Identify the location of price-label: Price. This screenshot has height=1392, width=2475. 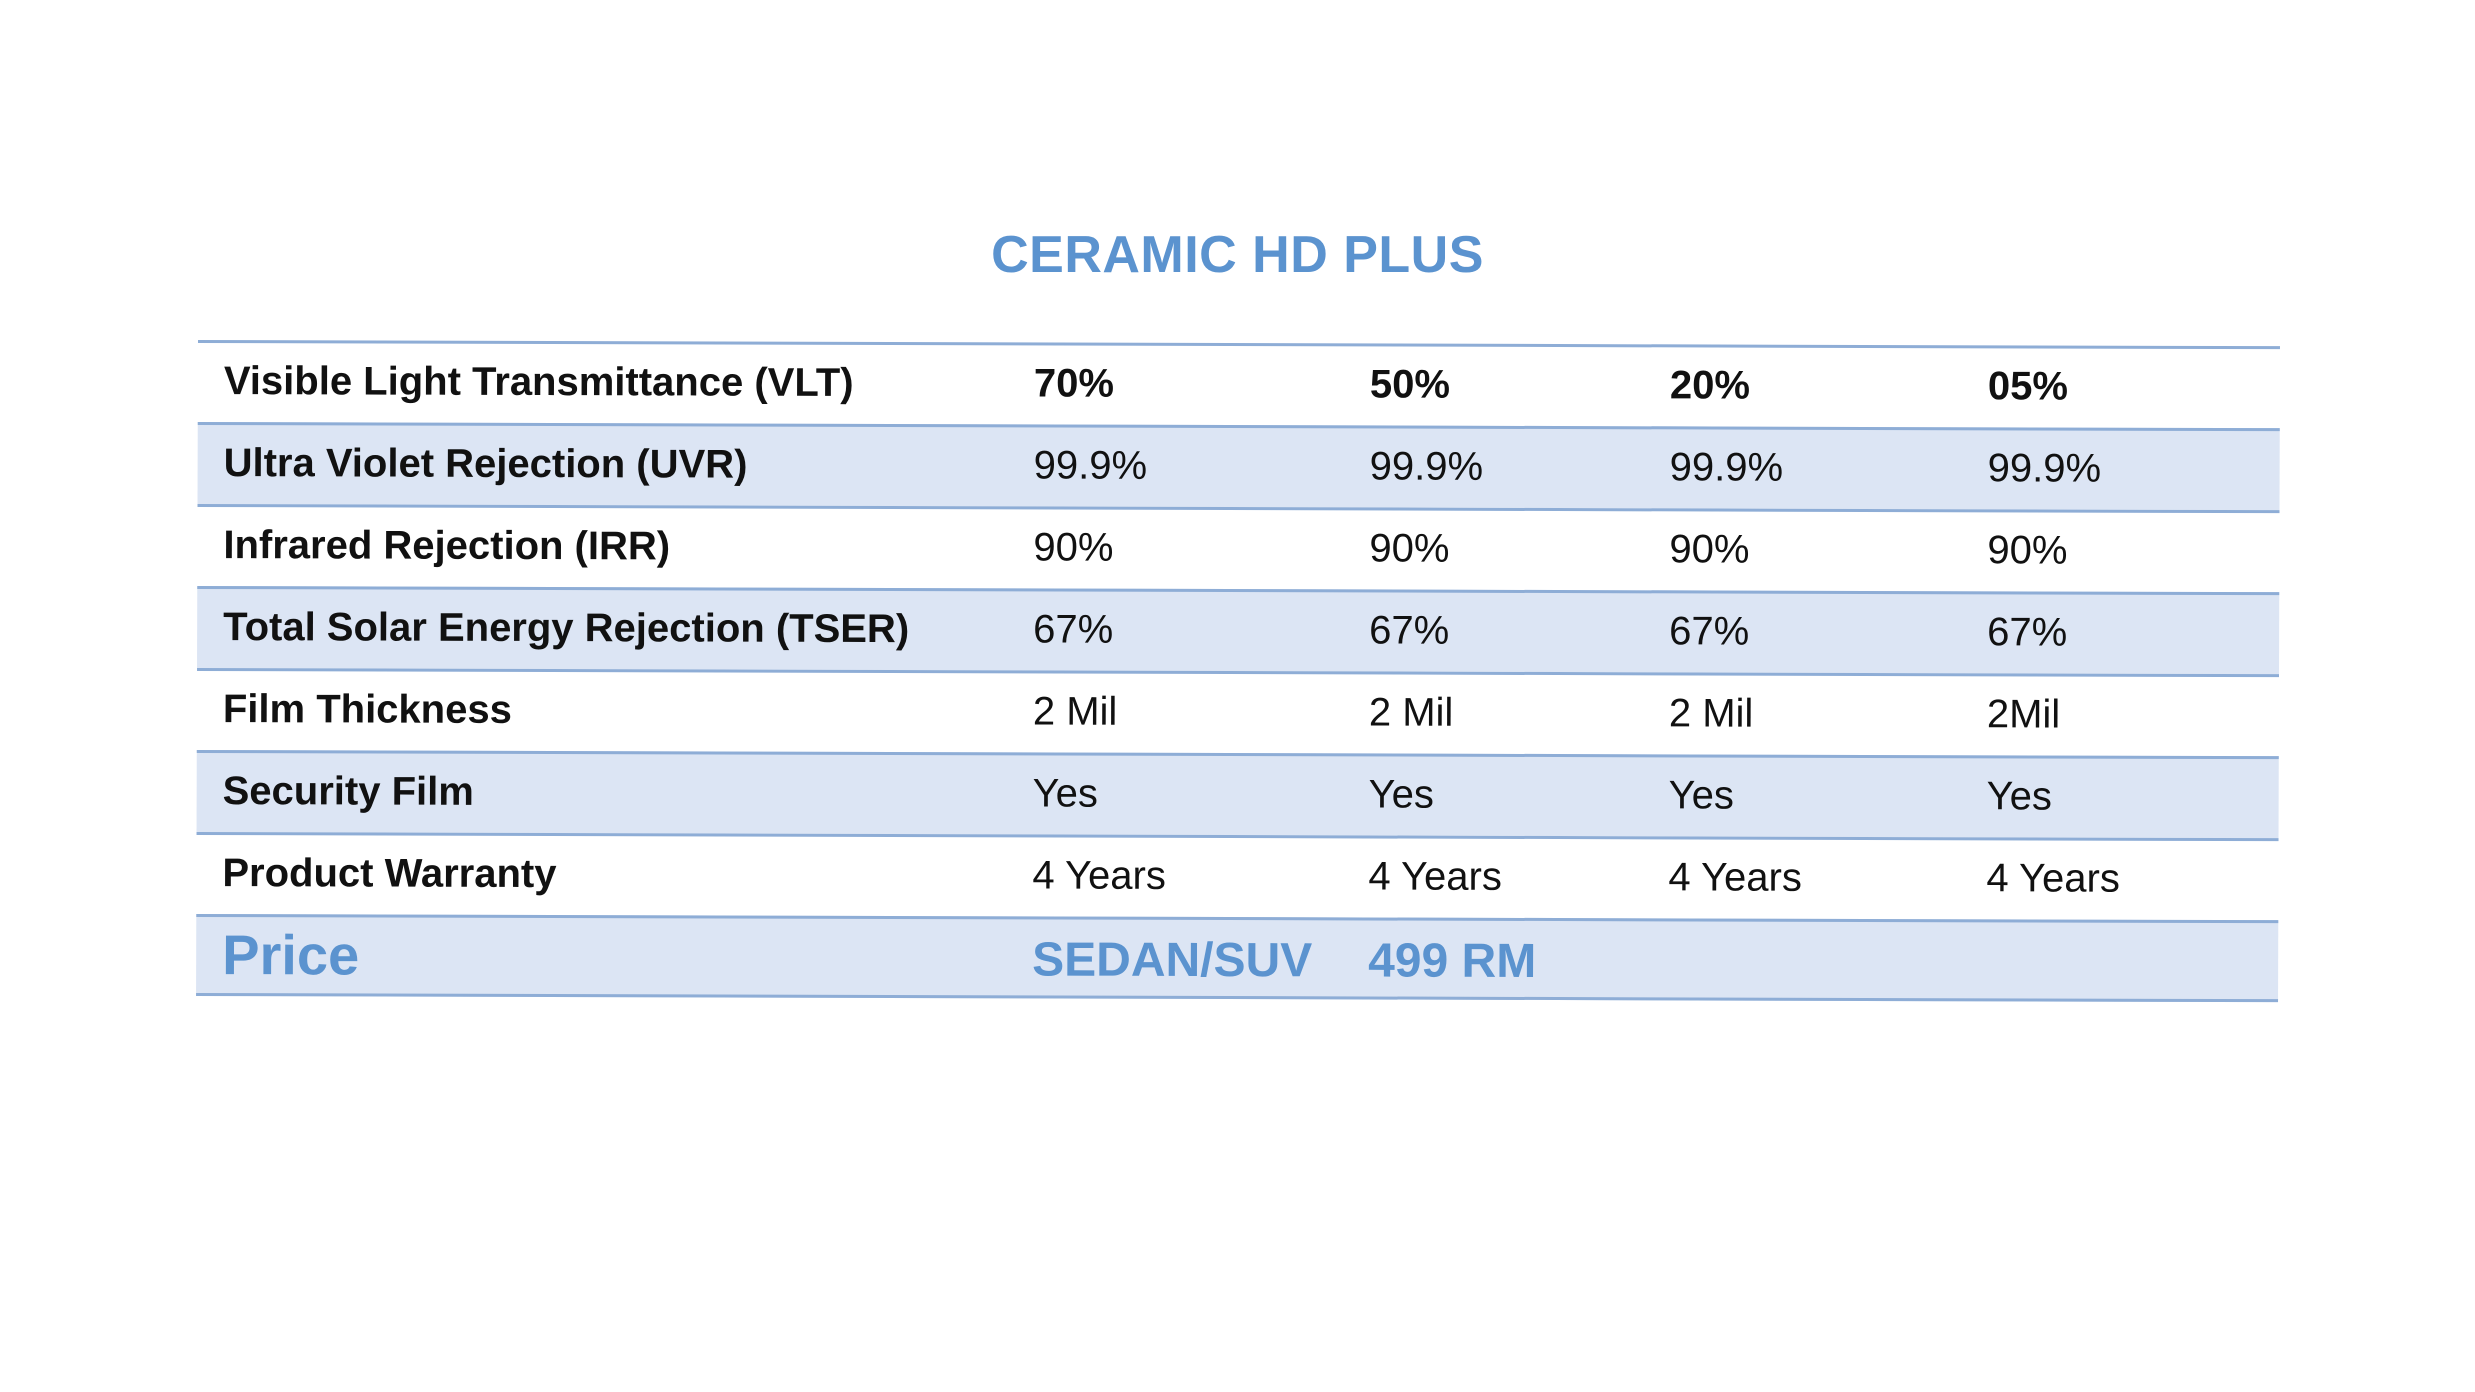
(291, 955).